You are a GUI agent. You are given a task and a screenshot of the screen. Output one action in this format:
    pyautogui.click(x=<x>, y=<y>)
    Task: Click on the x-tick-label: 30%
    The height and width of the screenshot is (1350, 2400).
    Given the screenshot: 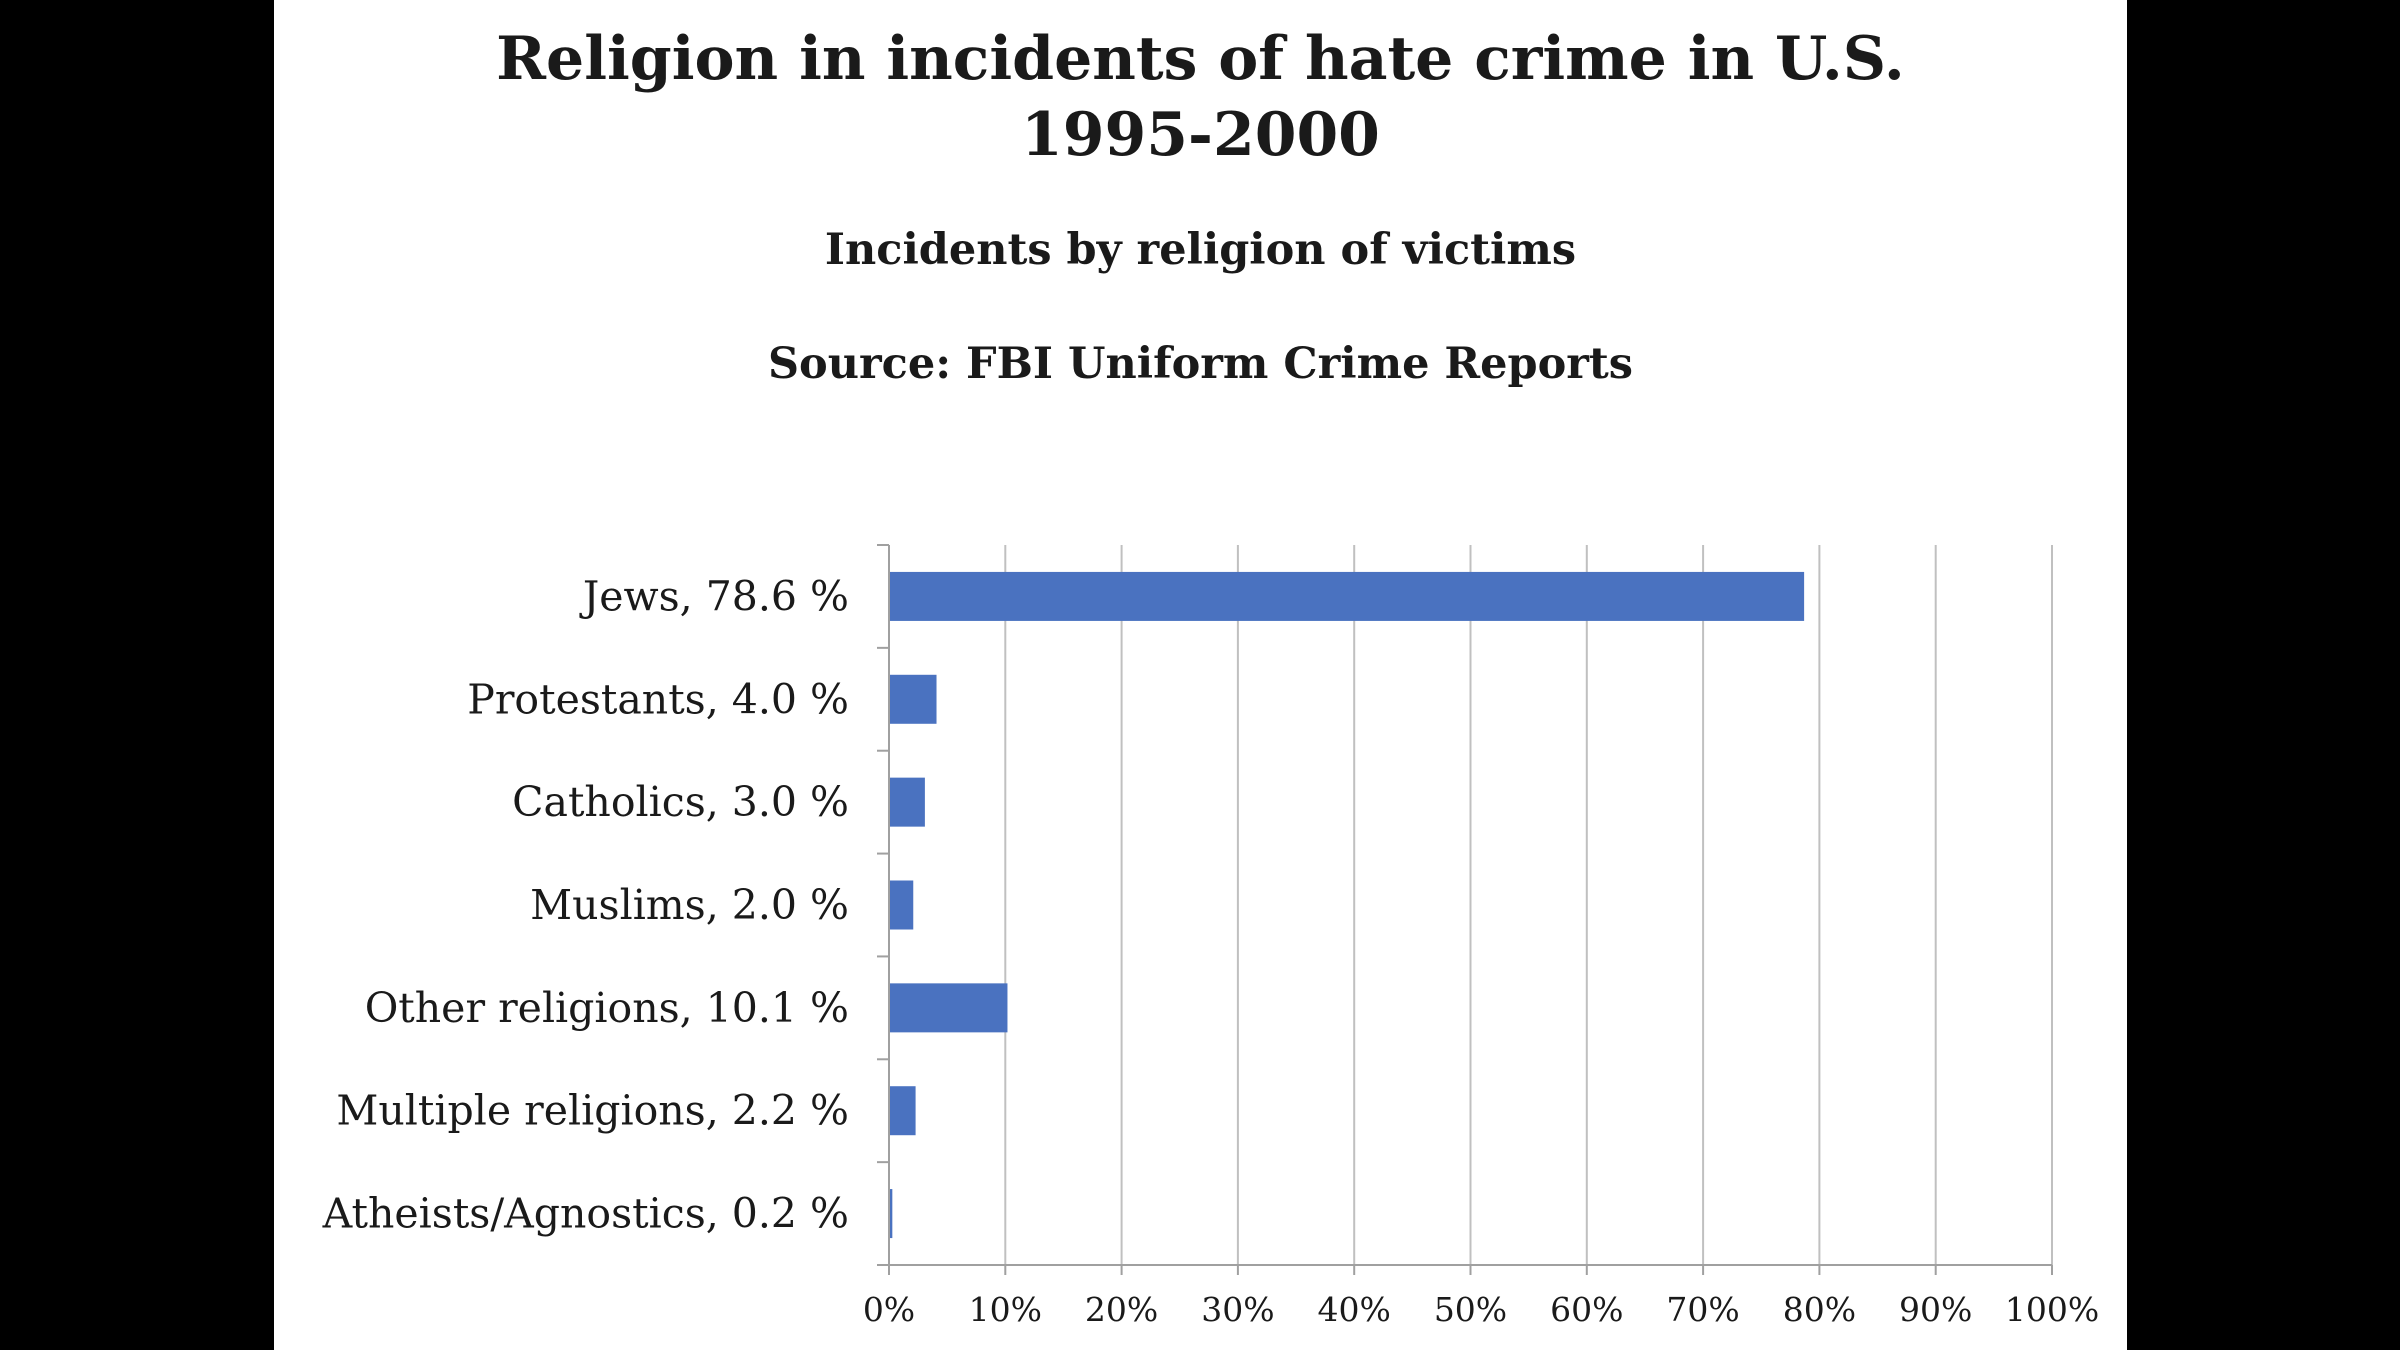 What is the action you would take?
    pyautogui.click(x=1237, y=1309)
    